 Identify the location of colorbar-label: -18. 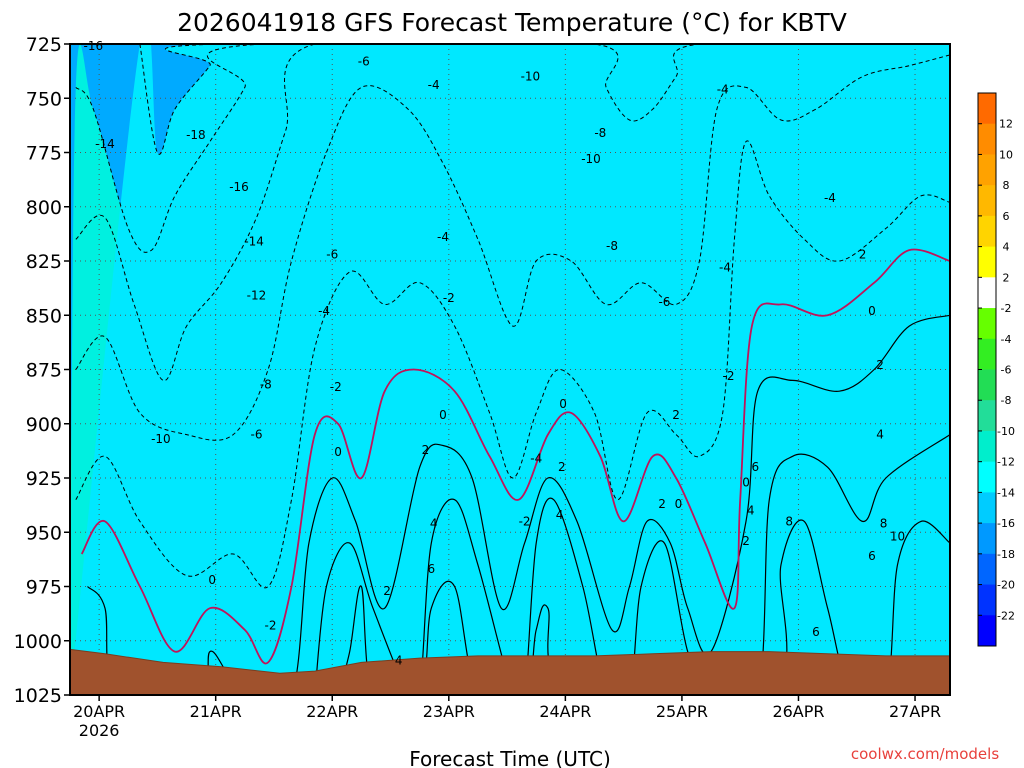
(1006, 554).